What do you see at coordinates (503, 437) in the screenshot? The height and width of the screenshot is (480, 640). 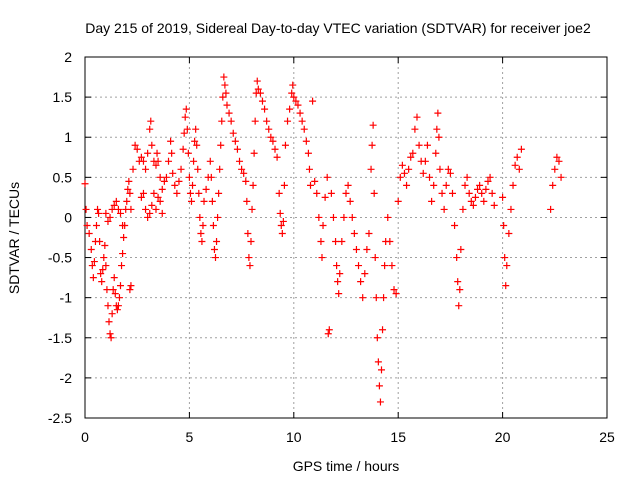 I see `x-tick-label-4: 20` at bounding box center [503, 437].